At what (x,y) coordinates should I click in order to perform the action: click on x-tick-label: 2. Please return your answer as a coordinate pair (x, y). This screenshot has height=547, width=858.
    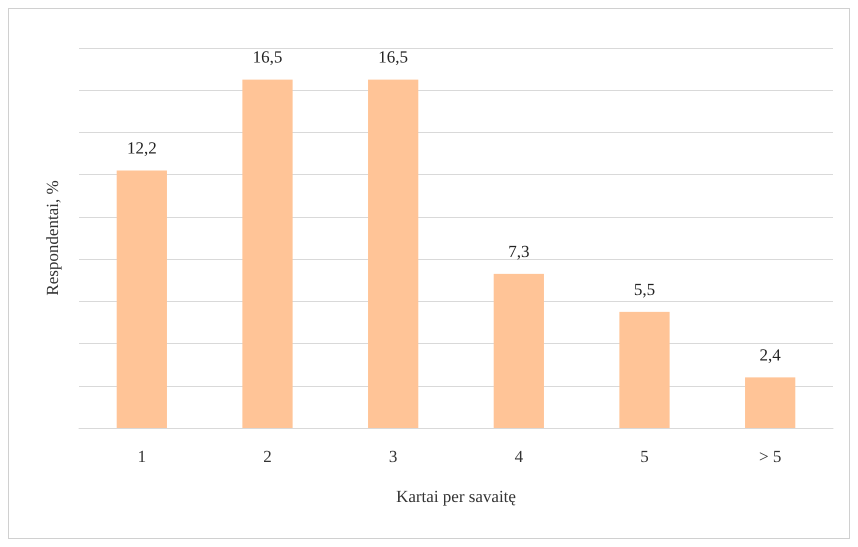
    Looking at the image, I should click on (267, 456).